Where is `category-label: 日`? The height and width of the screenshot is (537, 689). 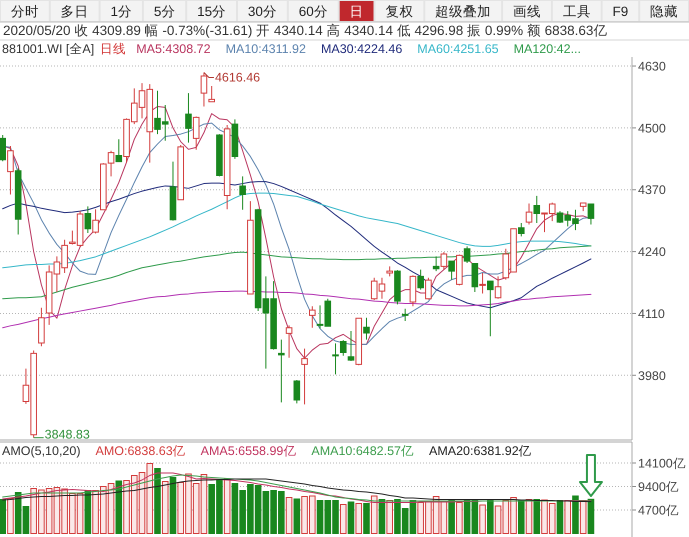
category-label: 日 is located at coordinates (357, 11).